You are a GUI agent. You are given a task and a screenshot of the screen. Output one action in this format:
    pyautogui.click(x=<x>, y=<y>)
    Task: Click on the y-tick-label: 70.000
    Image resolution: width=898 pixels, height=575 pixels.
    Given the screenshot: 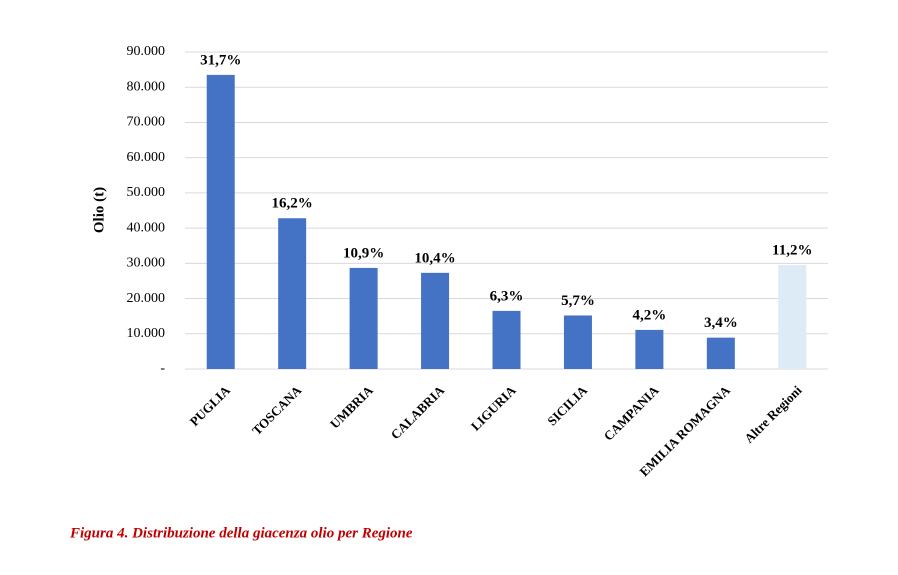 What is the action you would take?
    pyautogui.click(x=146, y=122)
    